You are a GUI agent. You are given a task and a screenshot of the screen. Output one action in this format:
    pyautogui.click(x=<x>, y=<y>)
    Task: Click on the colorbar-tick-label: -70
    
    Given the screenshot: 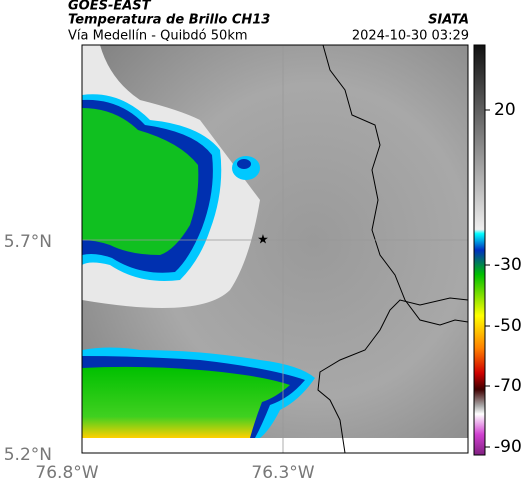 What is the action you would take?
    pyautogui.click(x=508, y=386)
    